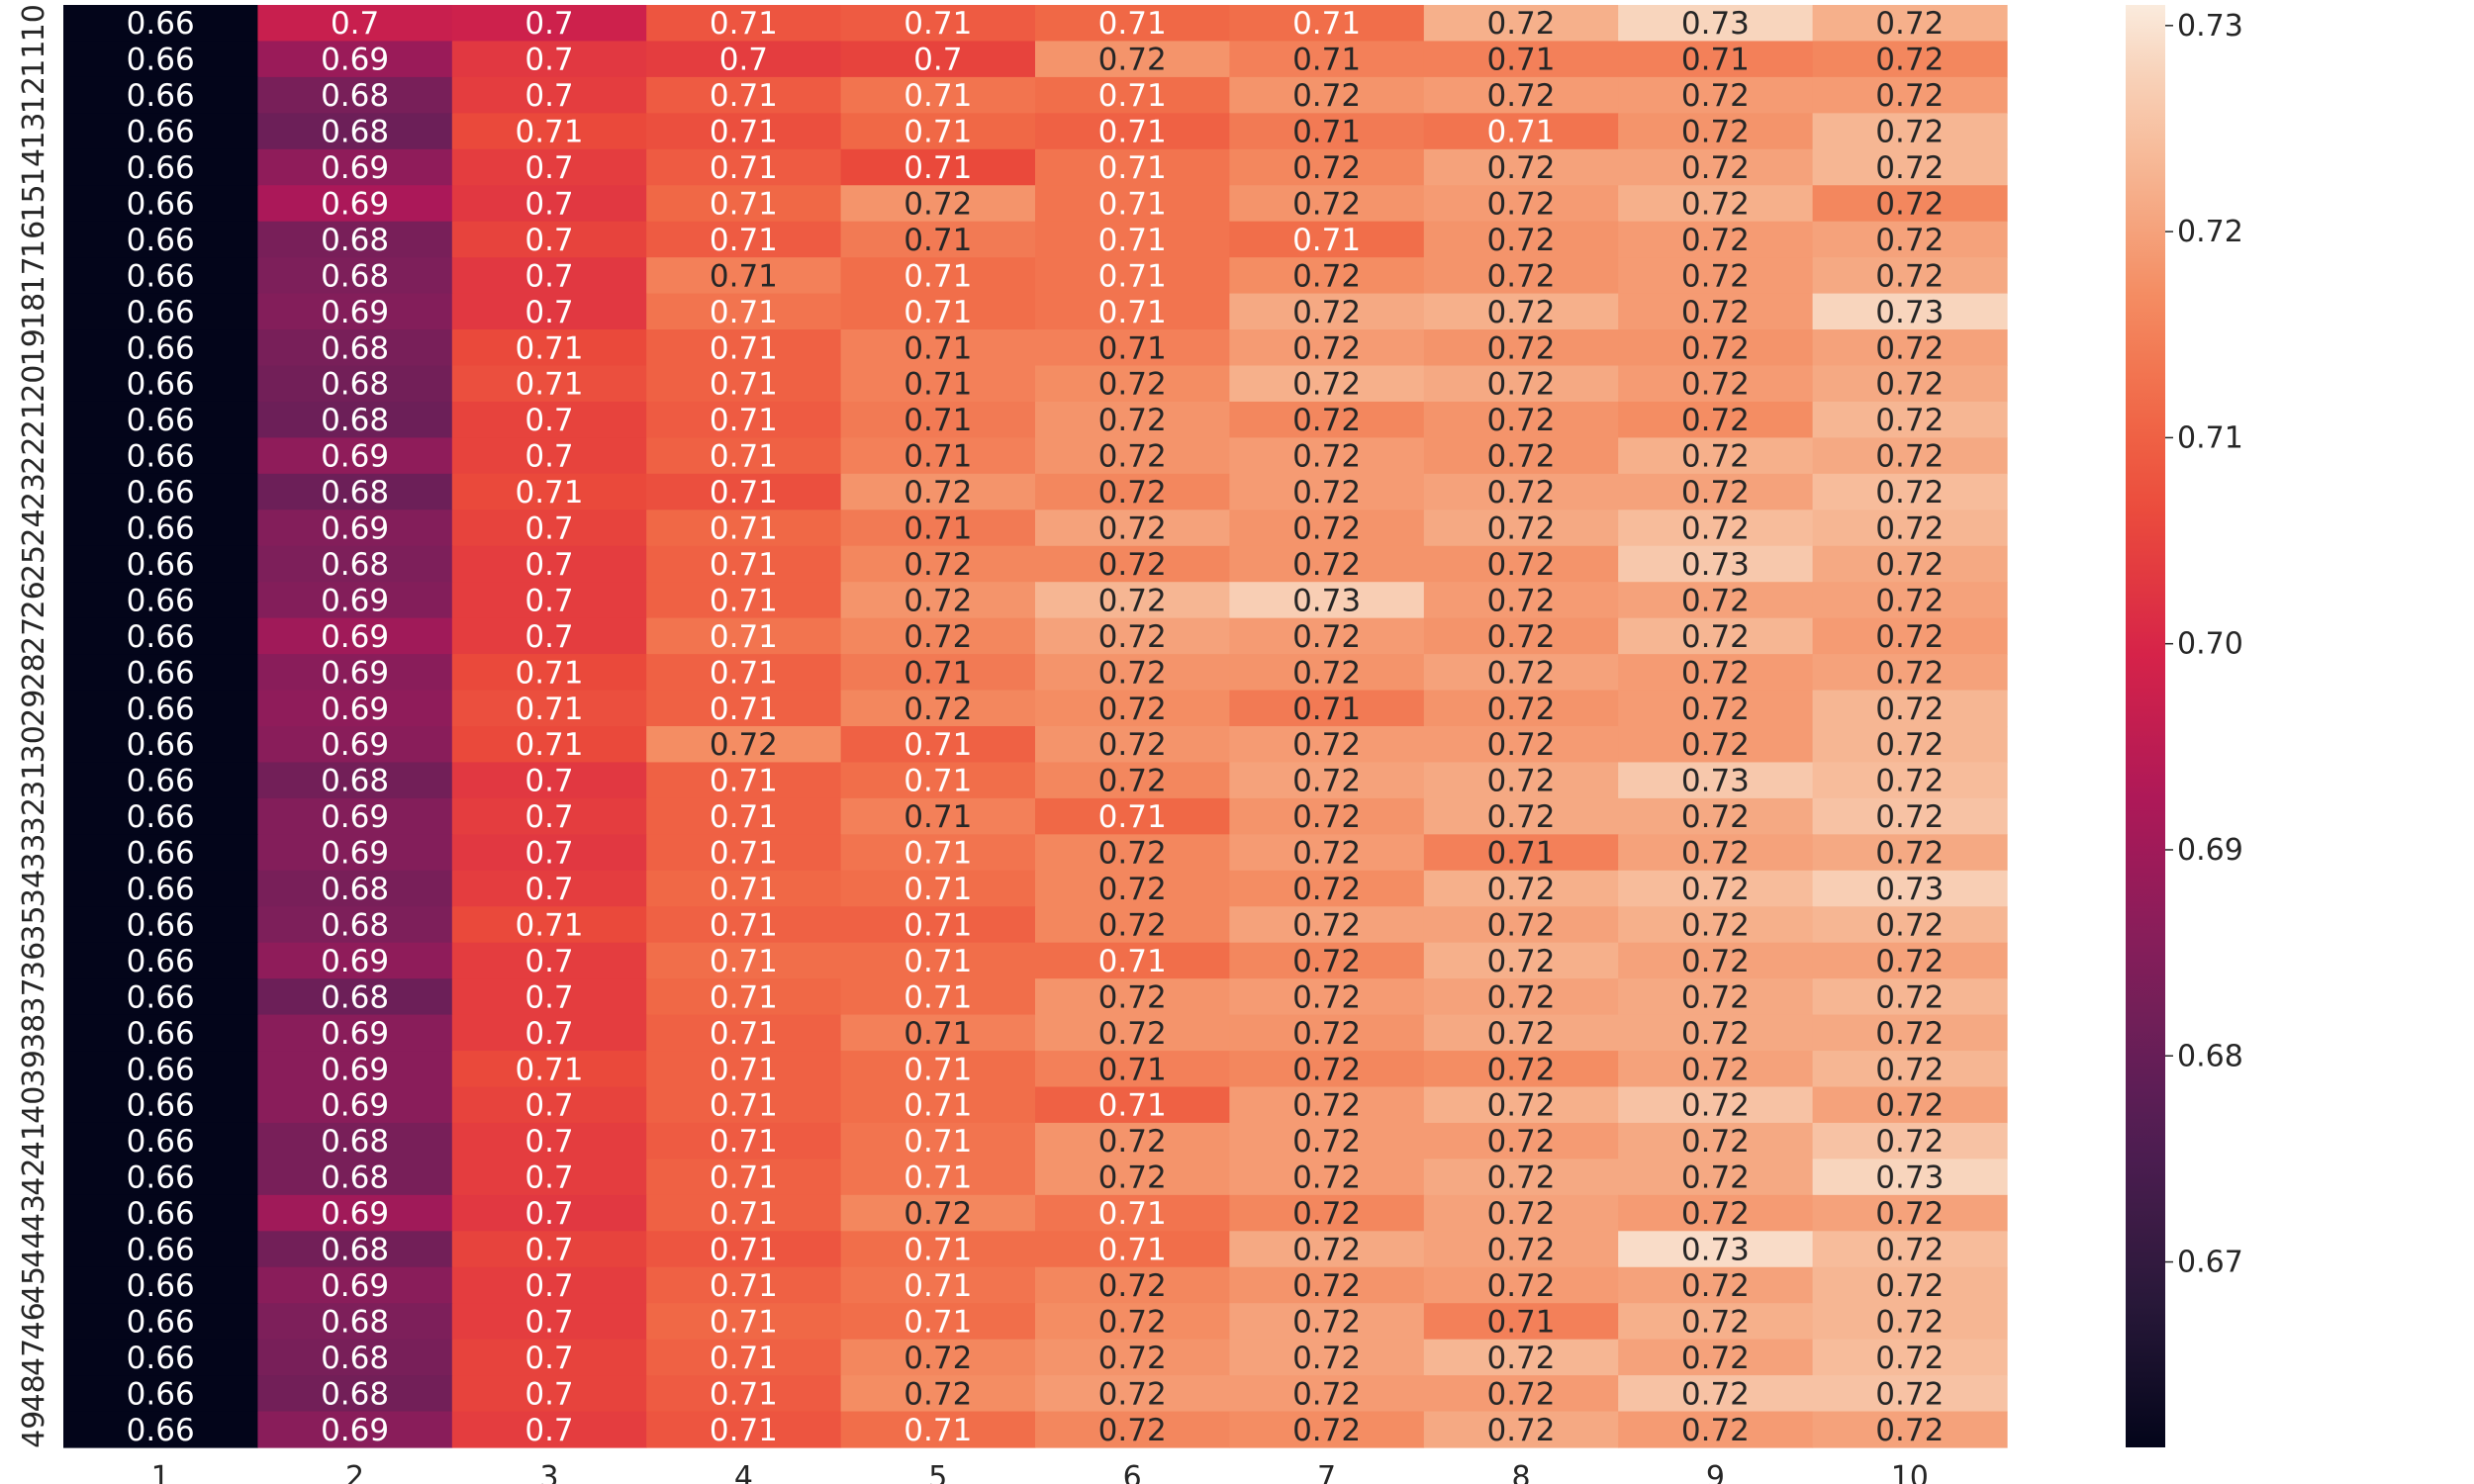 Image resolution: width=2474 pixels, height=1484 pixels. I want to click on y-tick-label: 20, so click(34, 384).